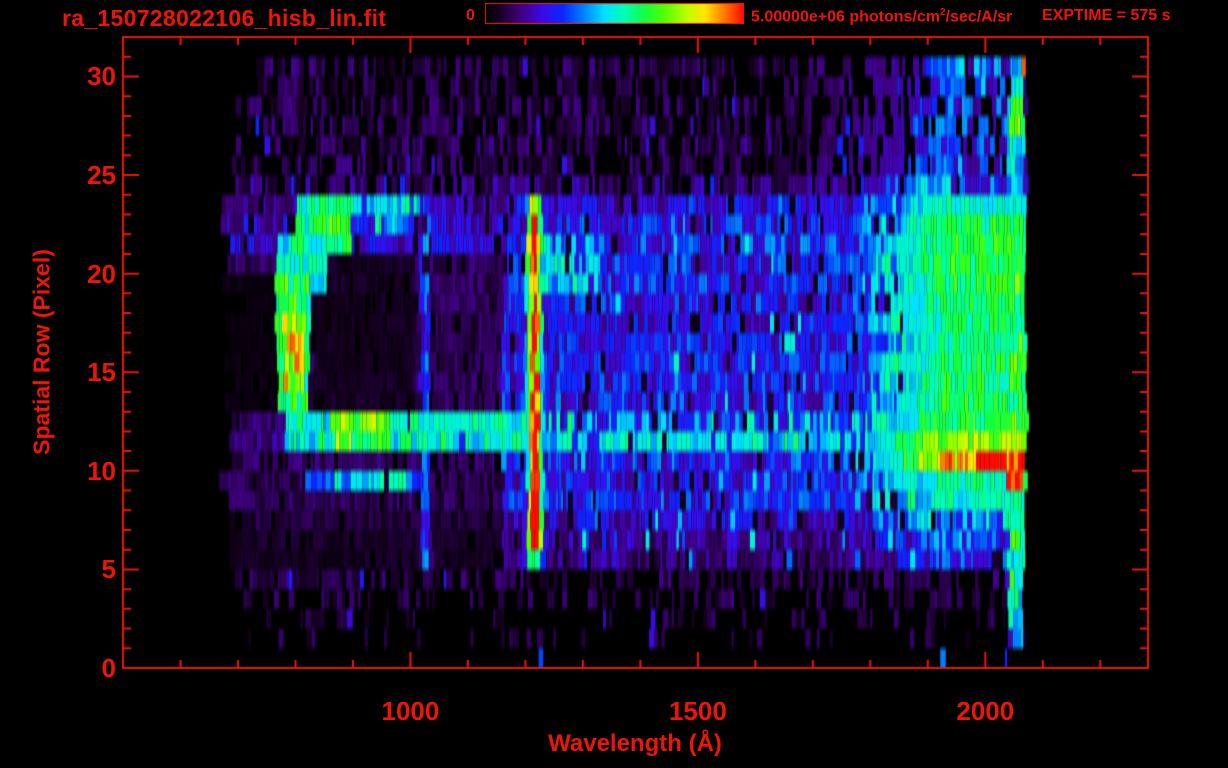  Describe the element at coordinates (101, 76) in the screenshot. I see `y-tick-label: 30` at that location.